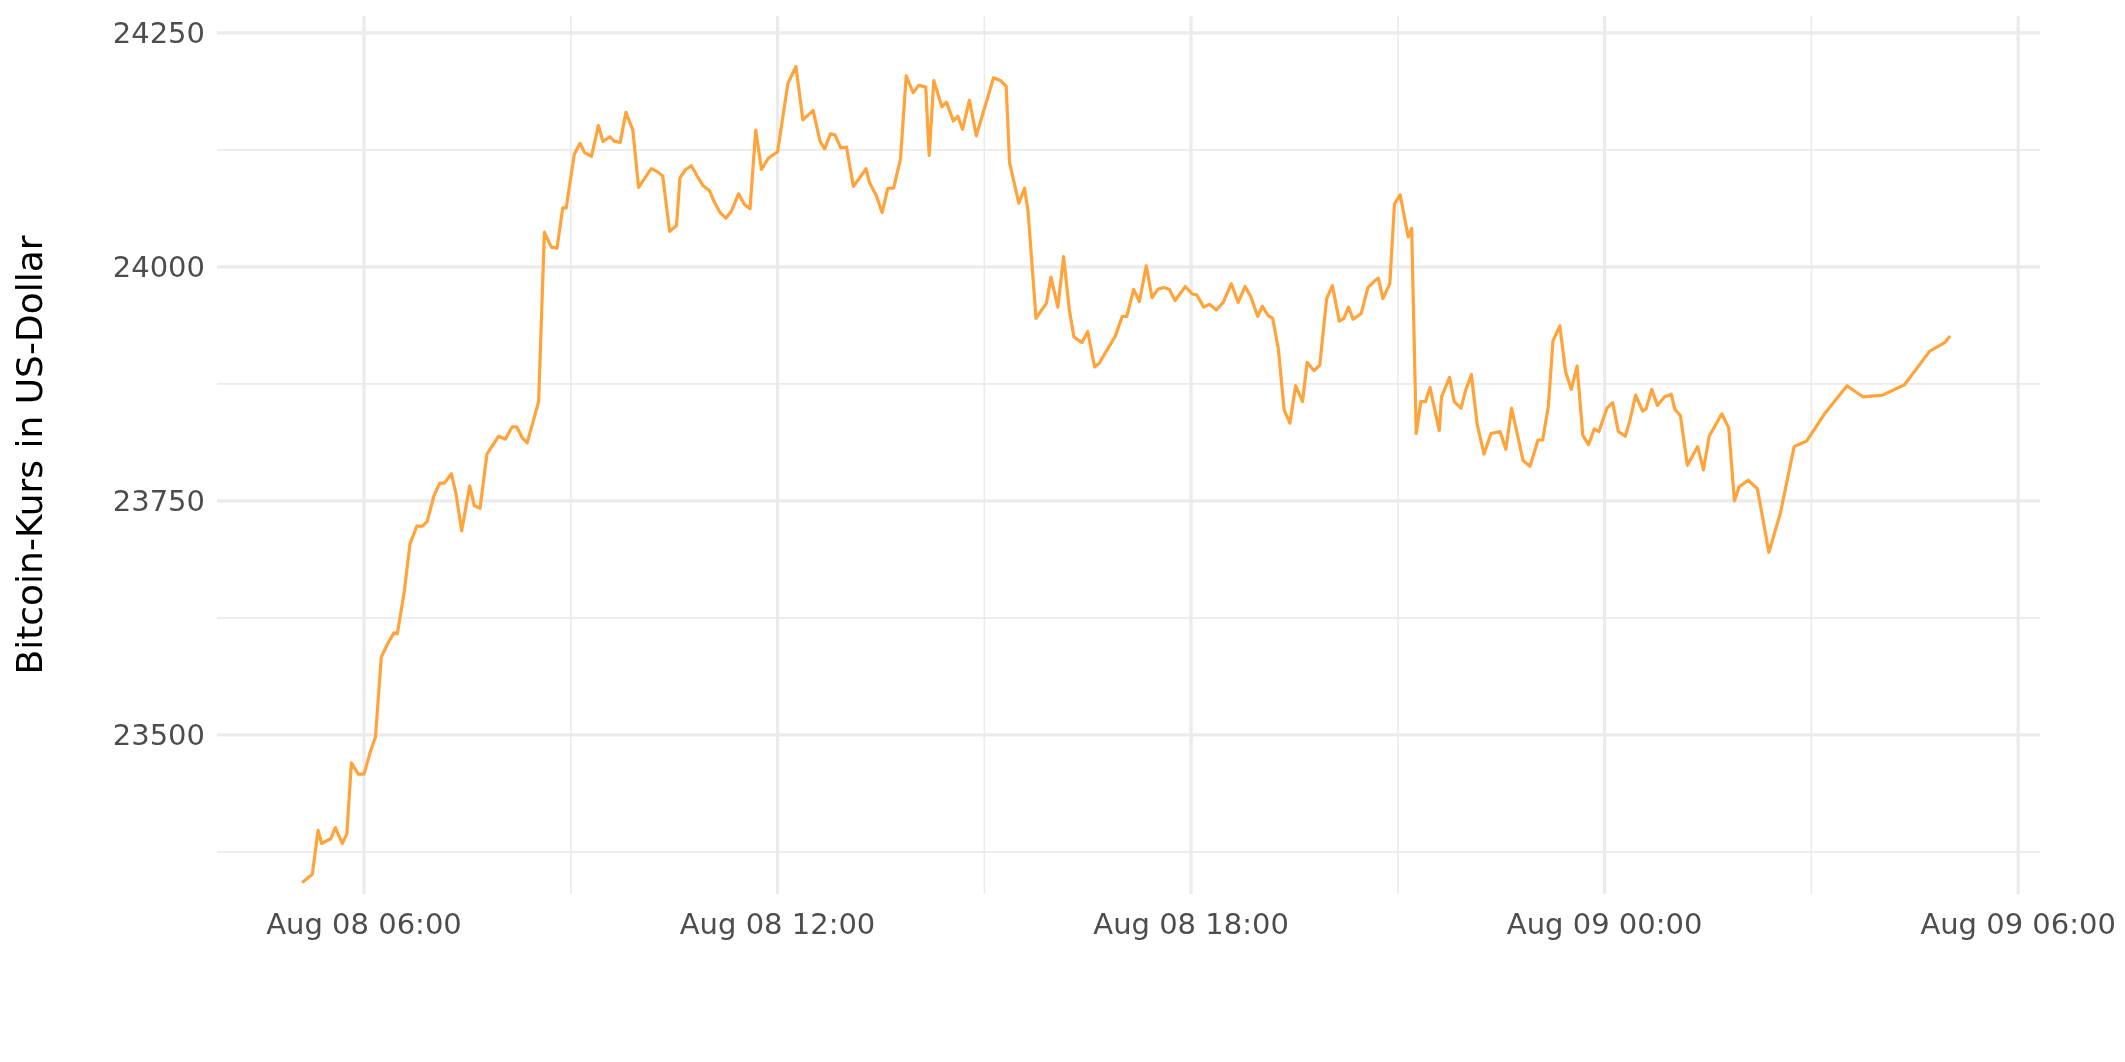 This screenshot has width=2125, height=1062. I want to click on x-tick-label: Aug 08 06:00, so click(364, 924).